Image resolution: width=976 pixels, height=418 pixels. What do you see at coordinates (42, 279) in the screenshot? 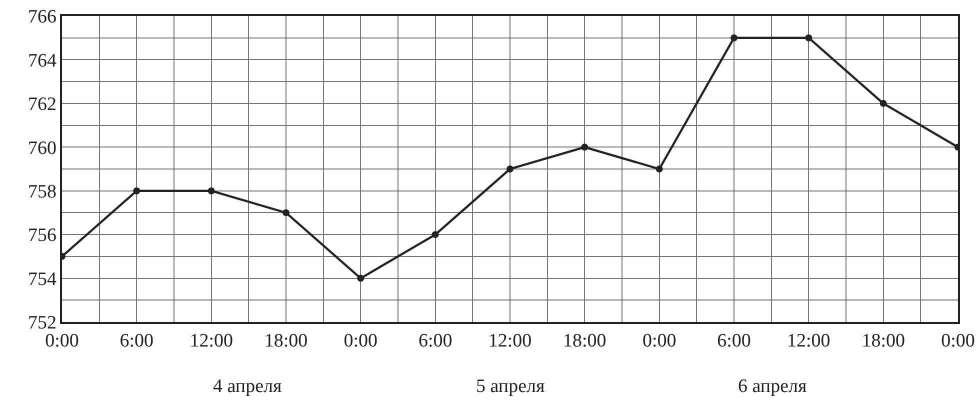
I see `y-tick-label: 754` at bounding box center [42, 279].